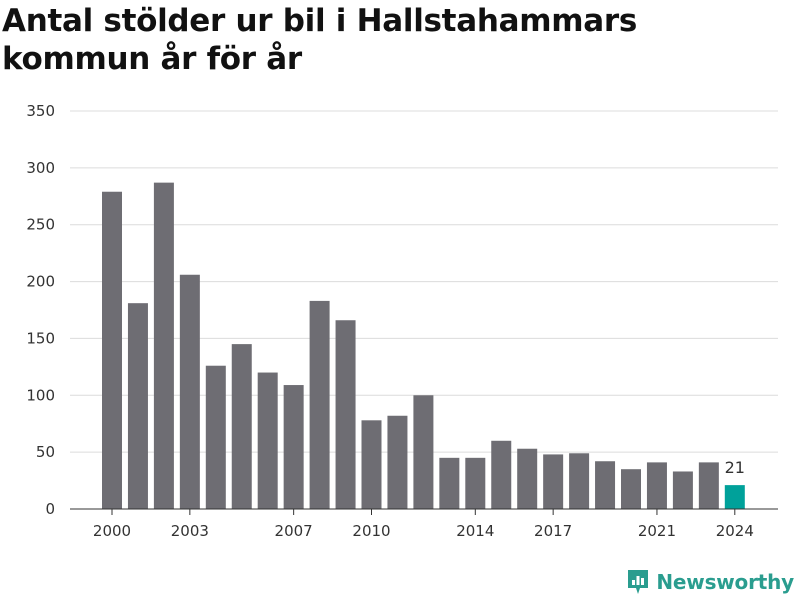 The height and width of the screenshot is (600, 800). I want to click on data-label: 21, so click(735, 467).